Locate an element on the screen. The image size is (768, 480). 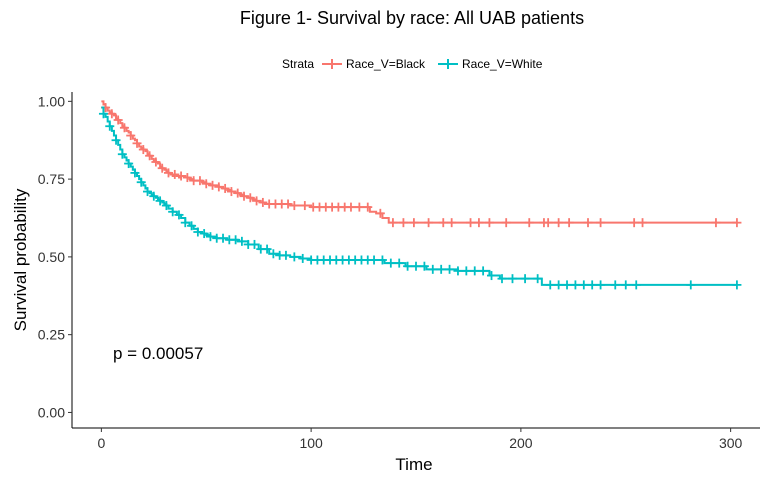
x-tick-label: 0 is located at coordinates (101, 443).